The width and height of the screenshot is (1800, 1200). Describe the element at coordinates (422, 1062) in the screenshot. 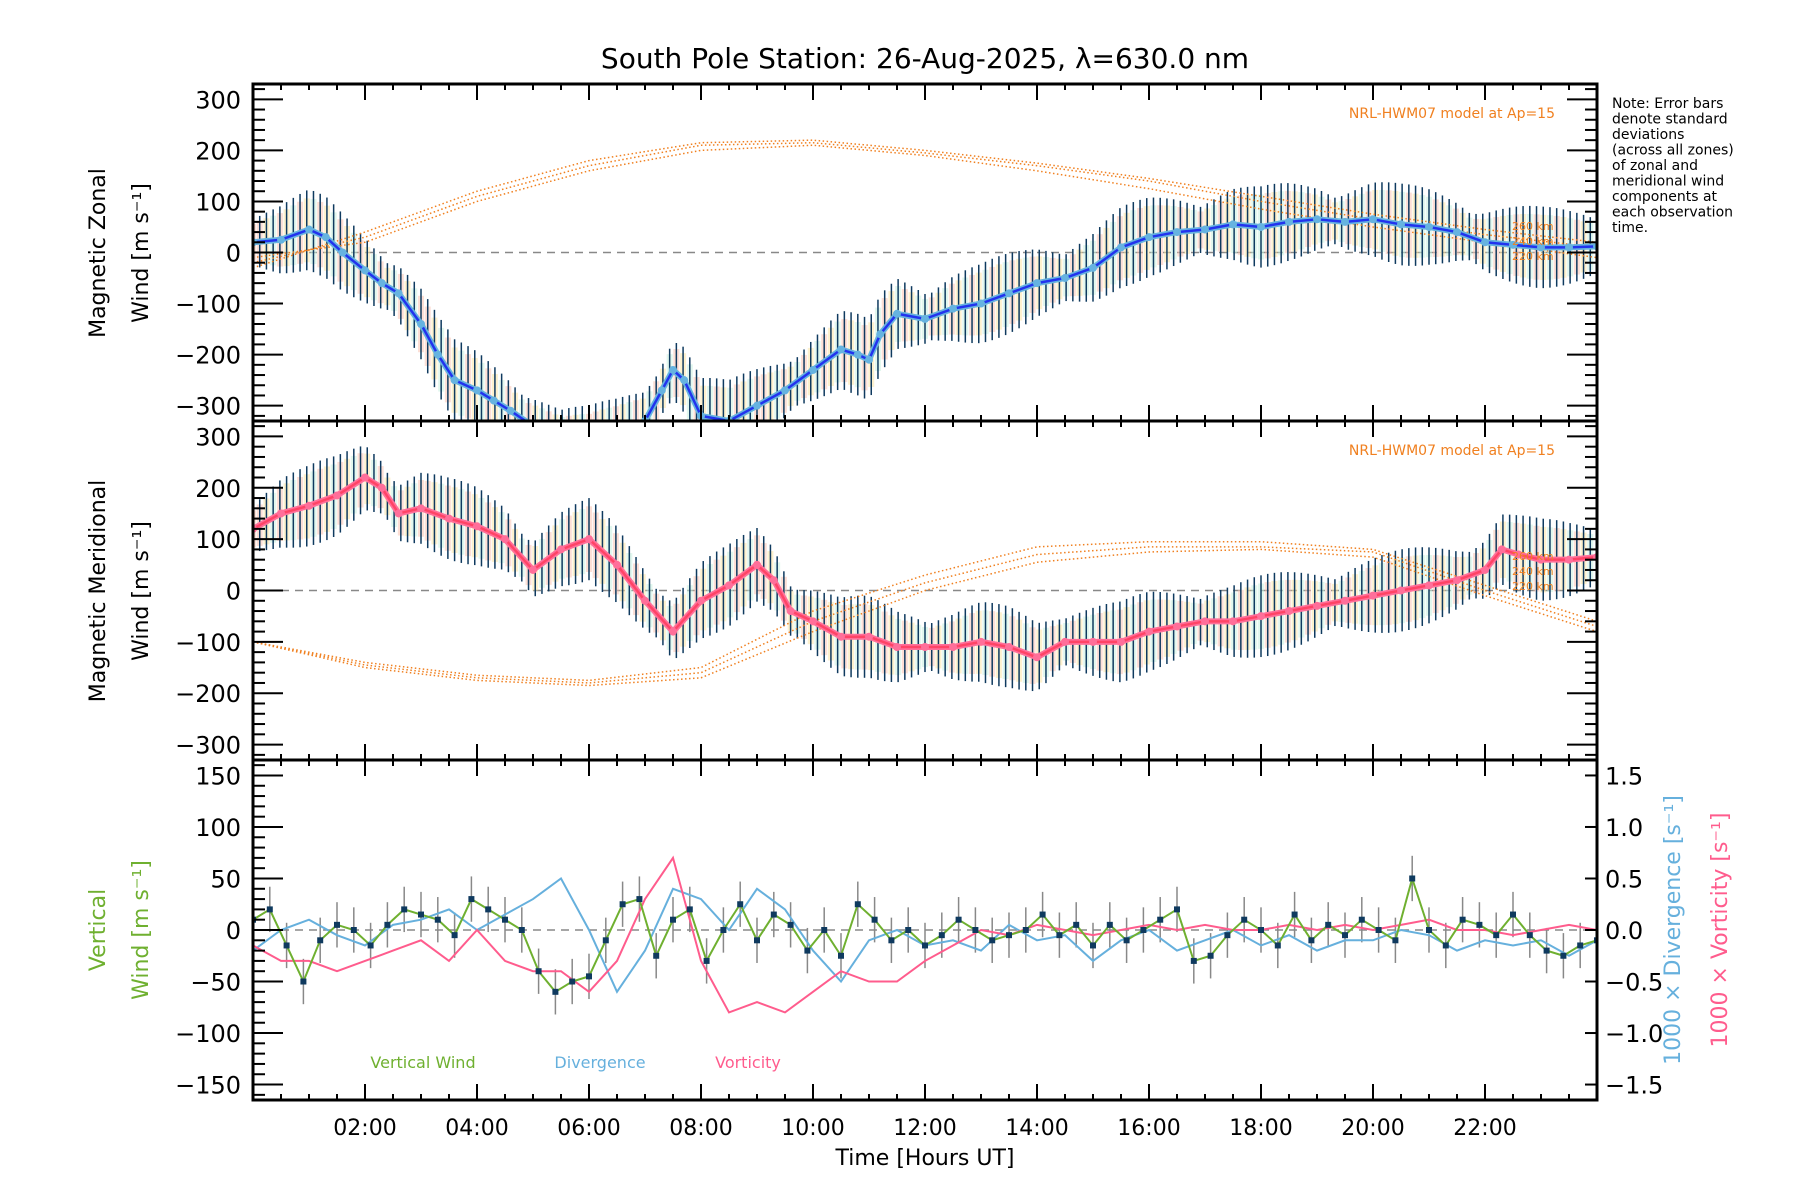

I see `legend-vertical-wind: Vertical Wind` at that location.